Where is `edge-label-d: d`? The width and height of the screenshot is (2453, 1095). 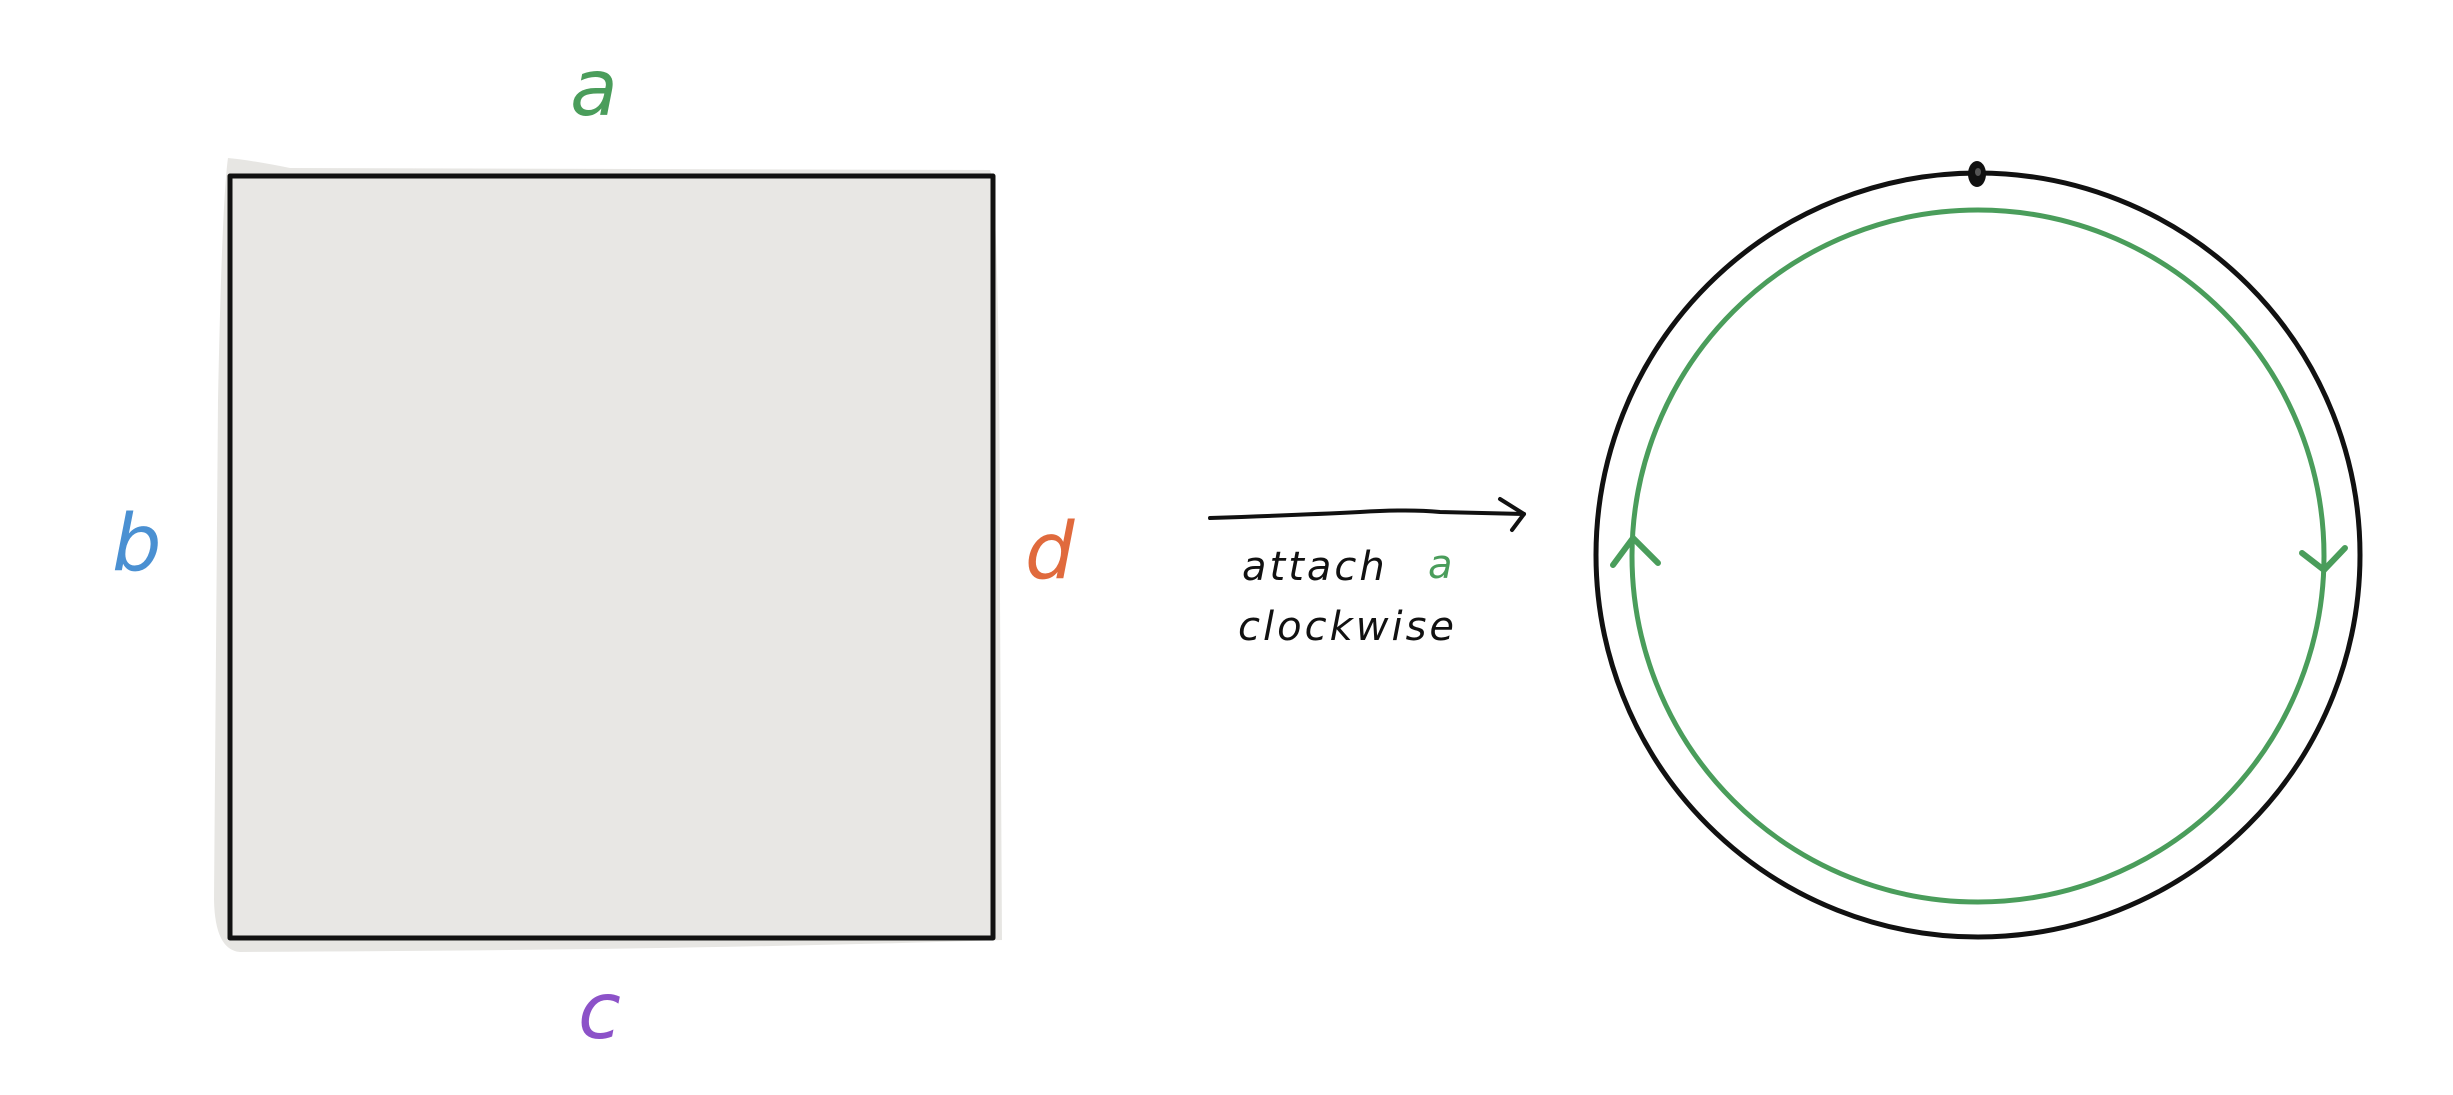
edge-label-d: d is located at coordinates (1050, 552).